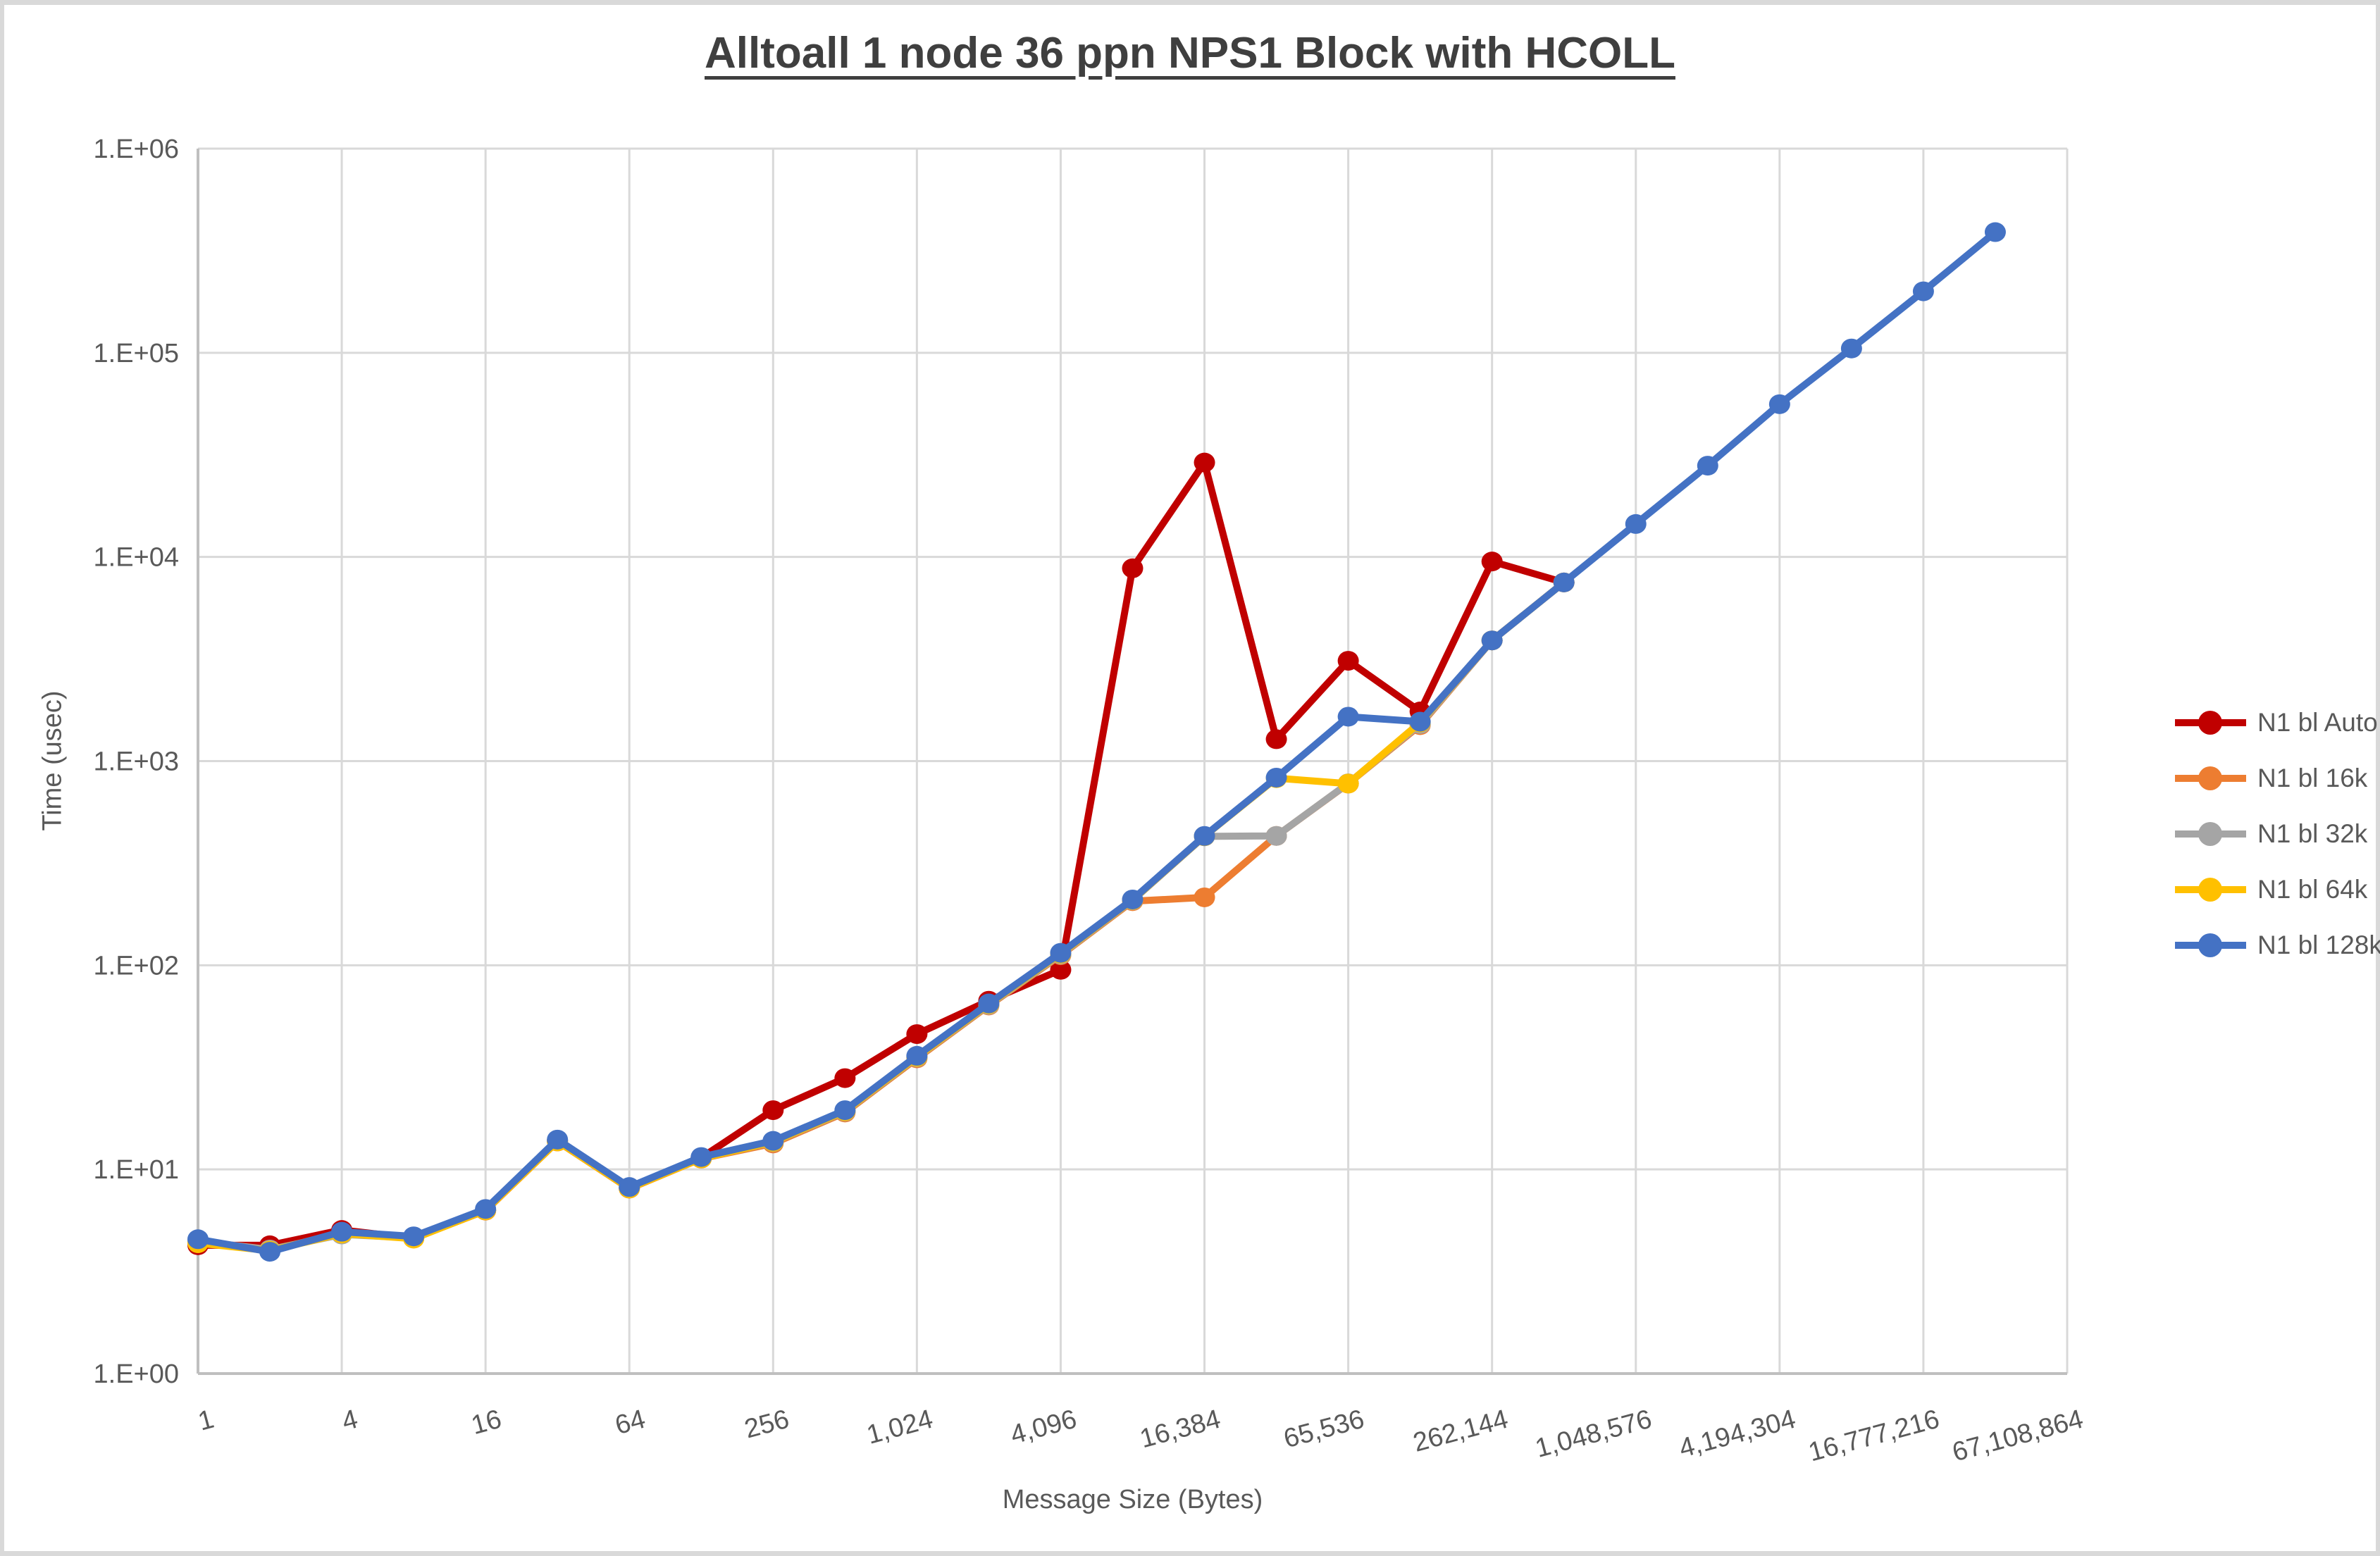  I want to click on chart-border-left, so click(2, 778).